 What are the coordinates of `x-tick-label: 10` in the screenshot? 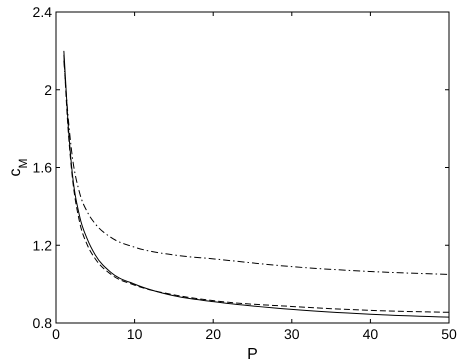 It's located at (134, 334).